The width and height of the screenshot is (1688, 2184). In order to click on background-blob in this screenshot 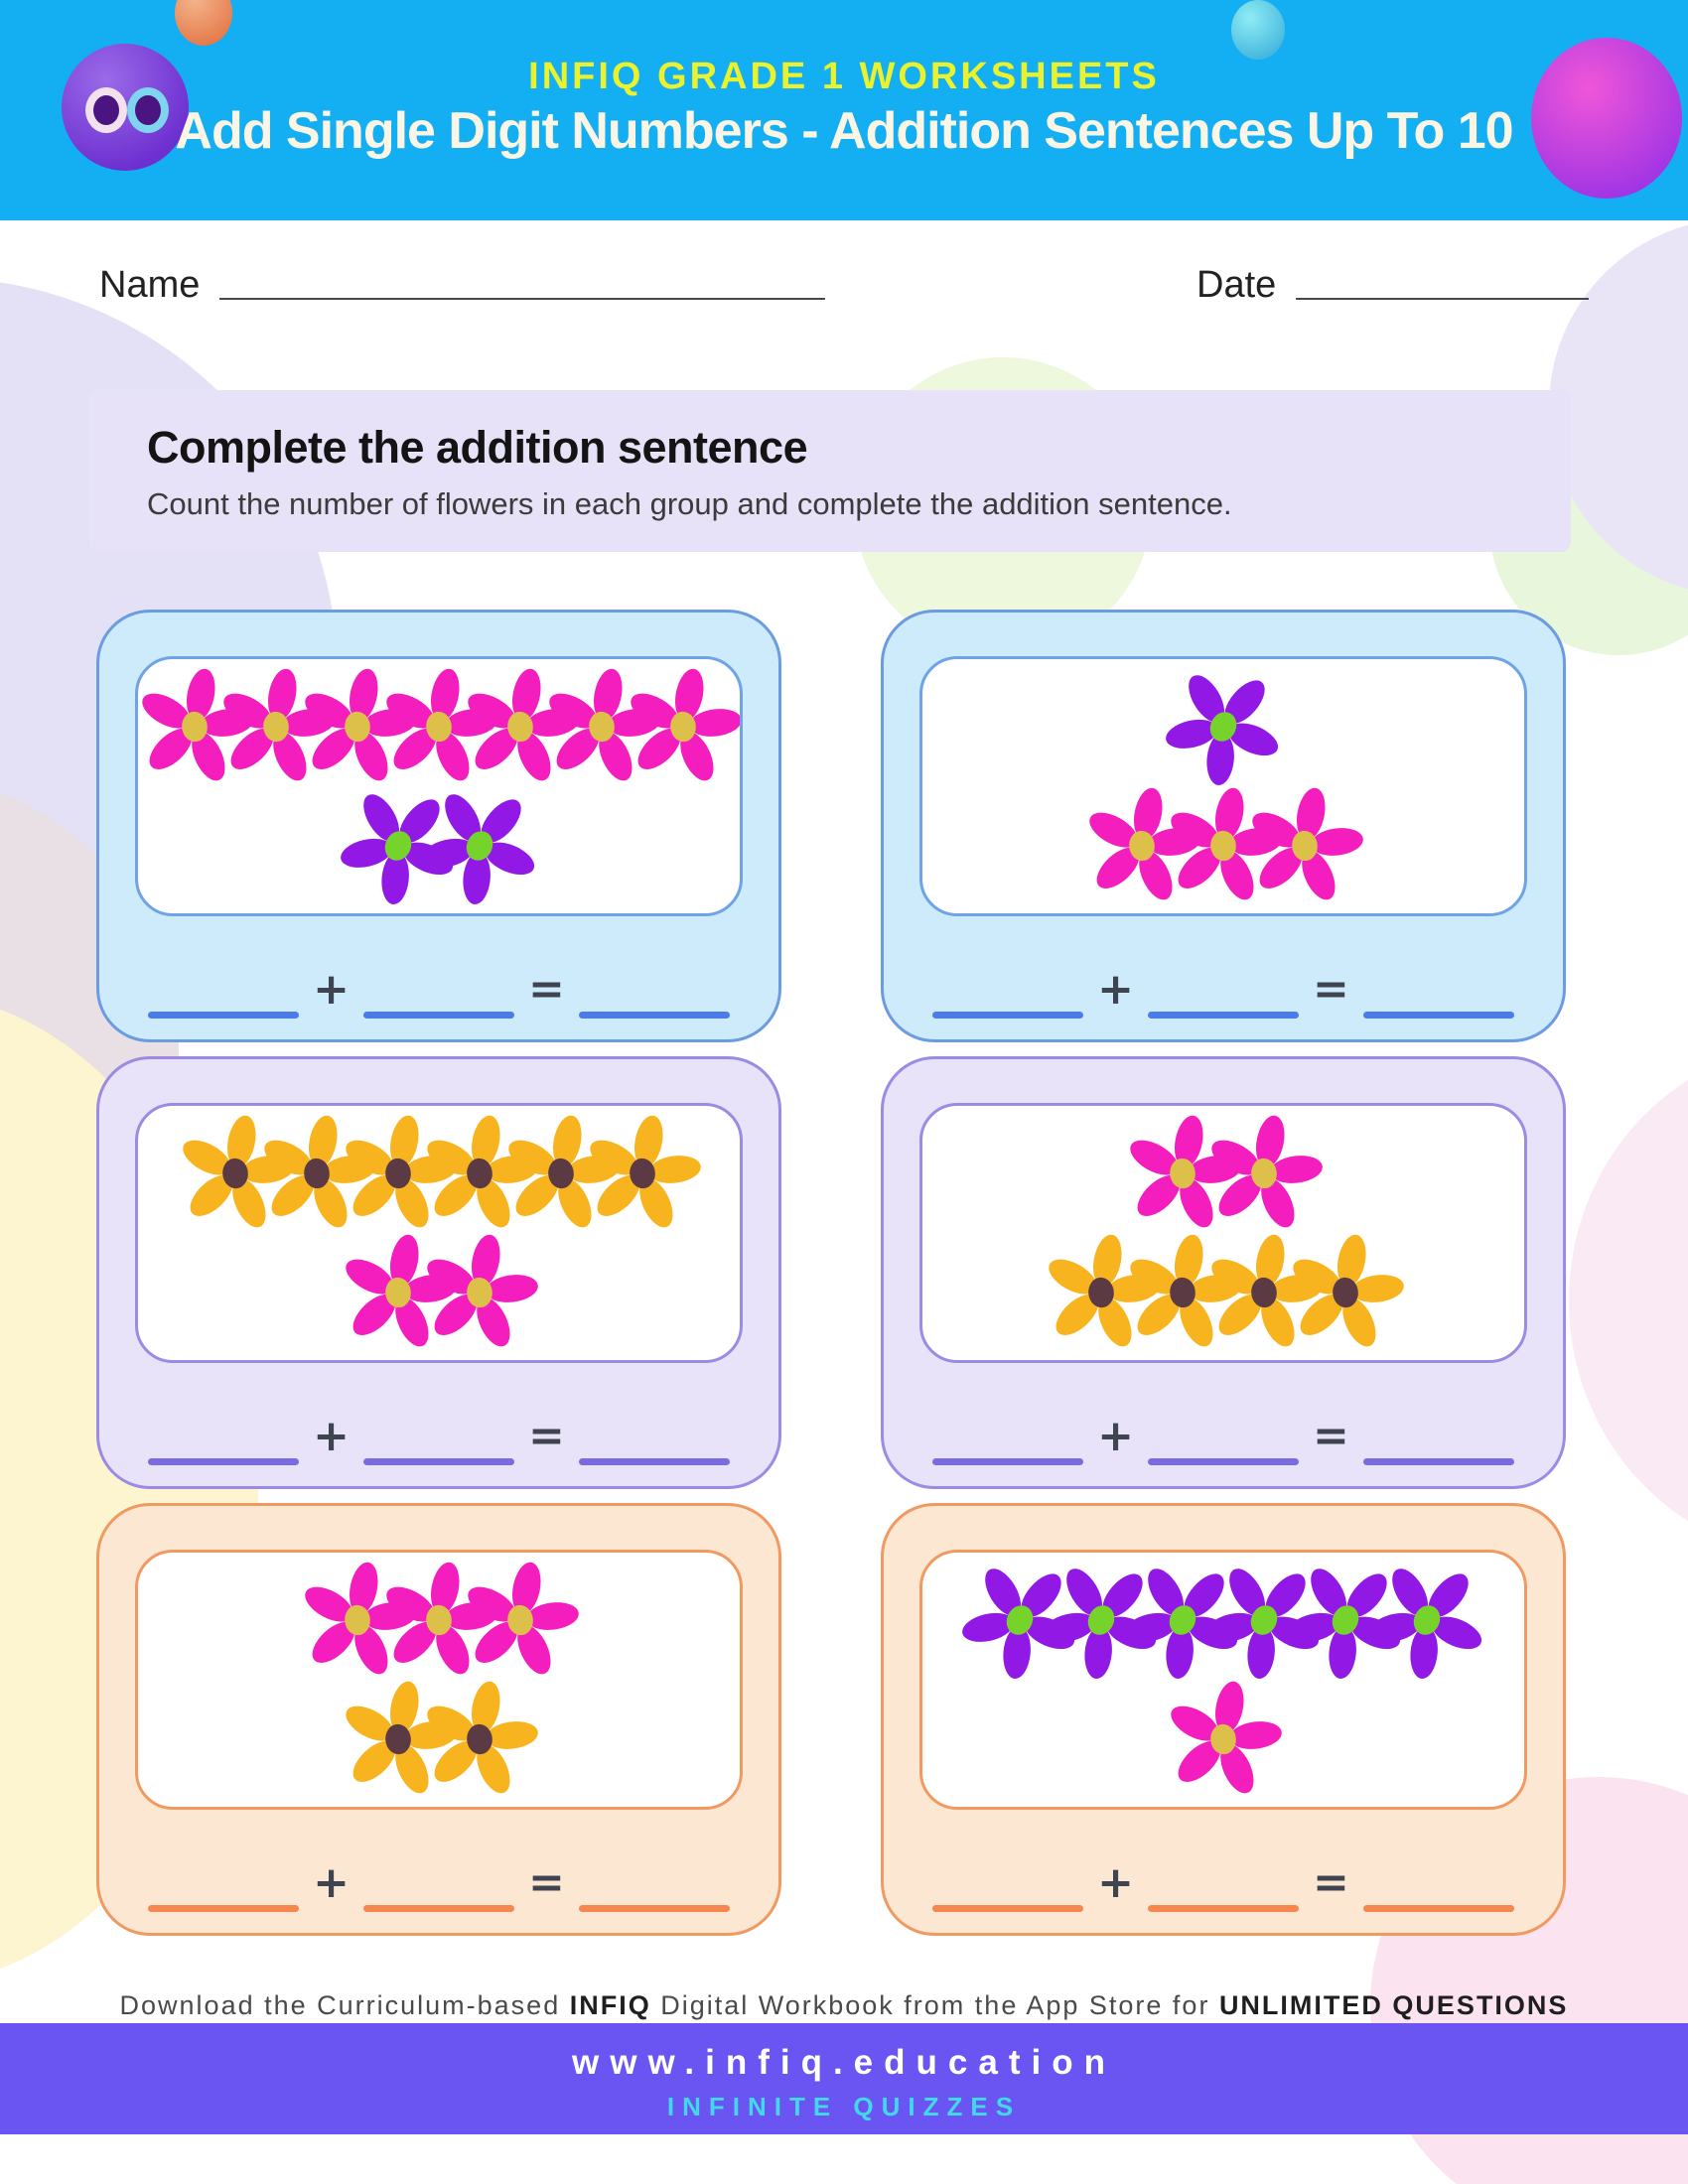, I will do `click(1628, 1300)`.